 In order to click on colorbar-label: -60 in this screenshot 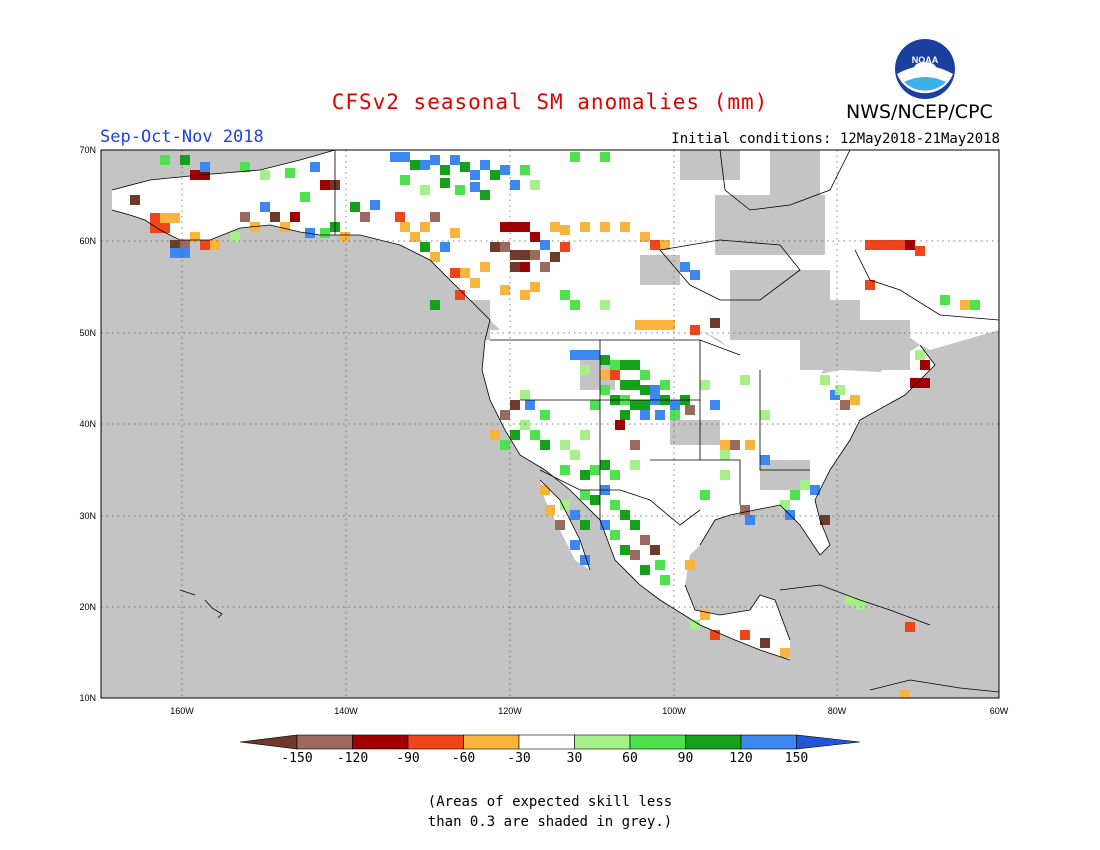, I will do `click(463, 758)`.